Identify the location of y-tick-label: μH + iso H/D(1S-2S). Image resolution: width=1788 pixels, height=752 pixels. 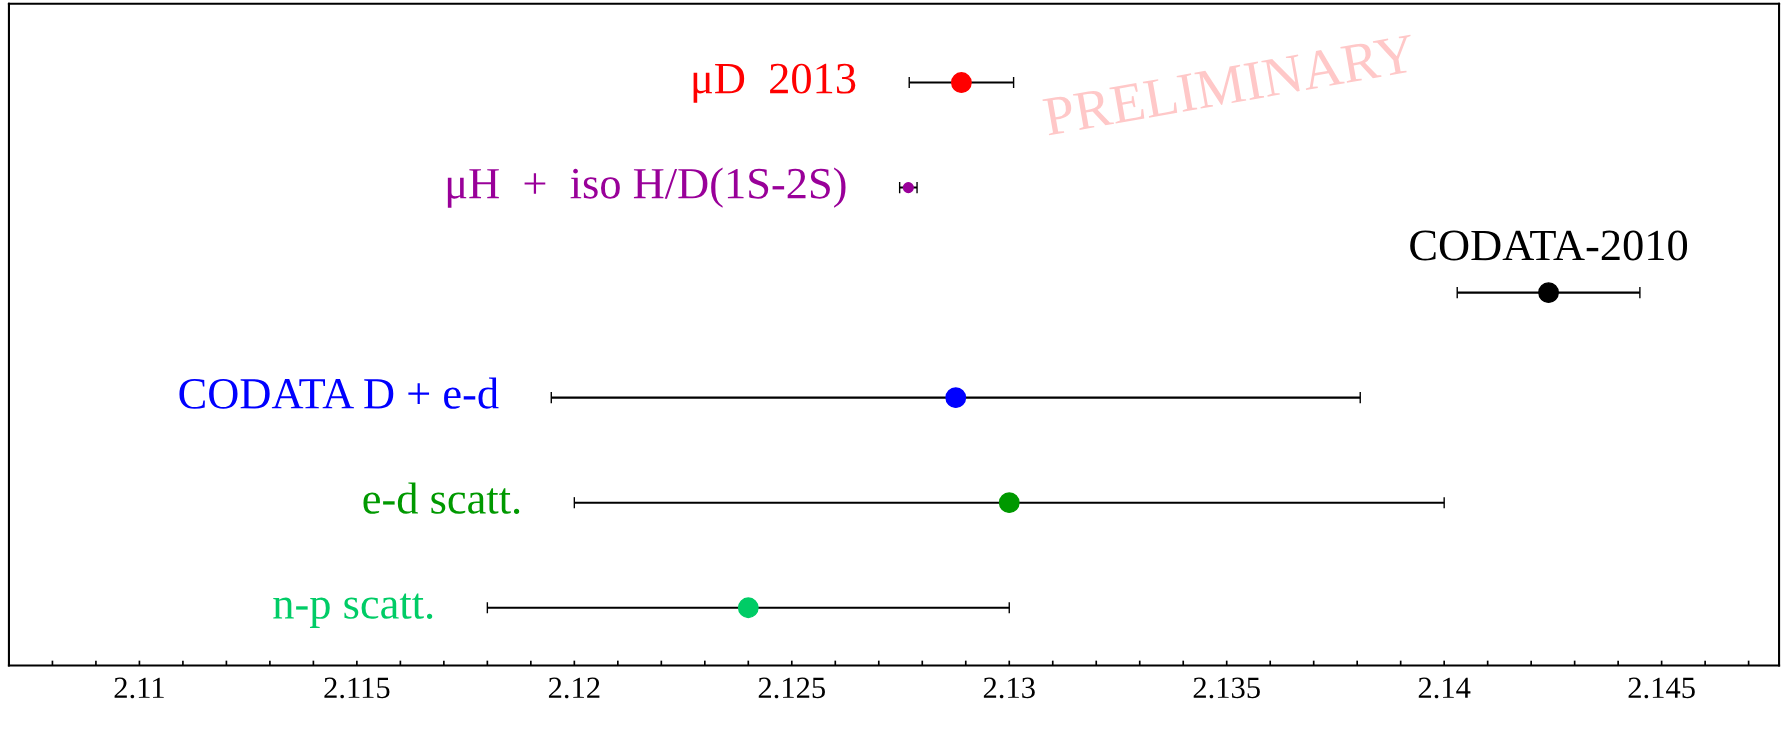
(646, 187).